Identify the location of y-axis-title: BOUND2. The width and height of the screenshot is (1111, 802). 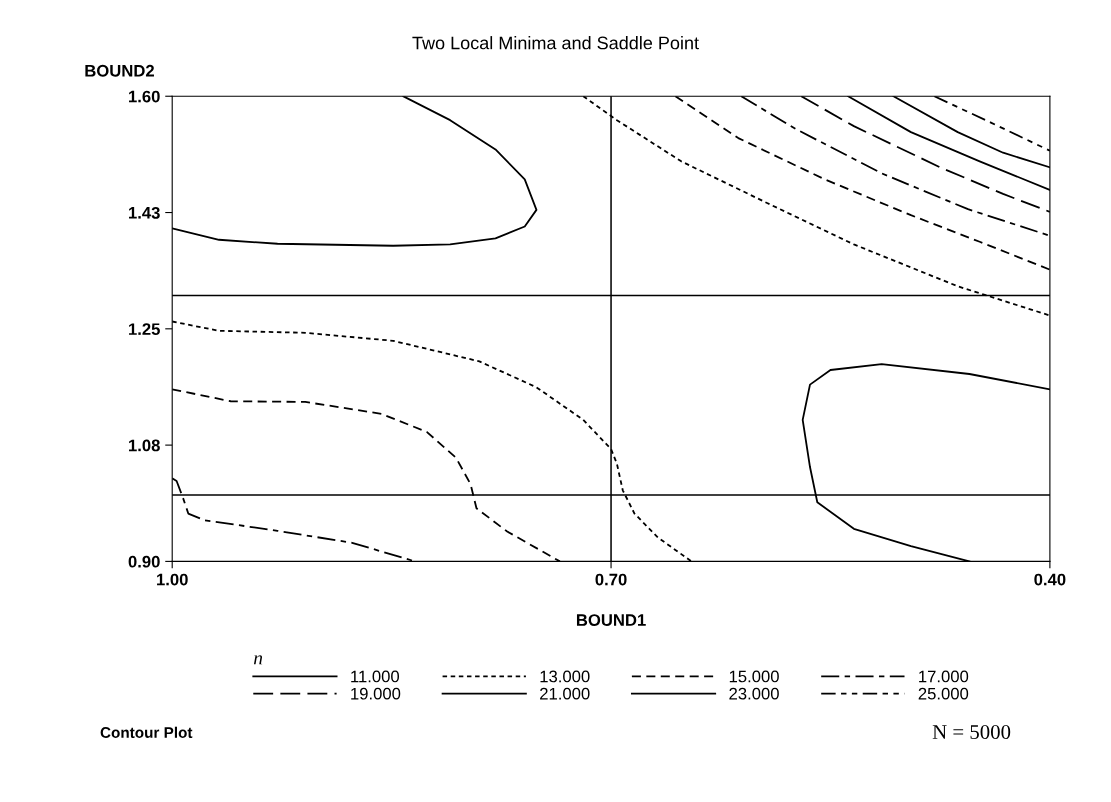
(119, 70).